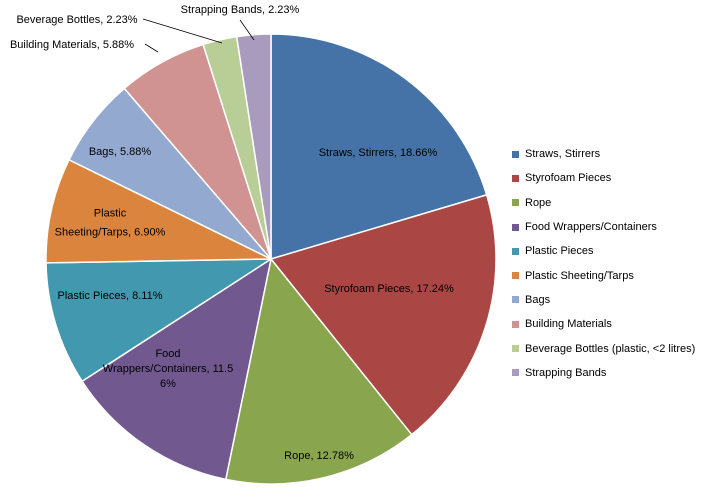 This screenshot has height=497, width=715. What do you see at coordinates (167, 354) in the screenshot?
I see `data-label-line: Food` at bounding box center [167, 354].